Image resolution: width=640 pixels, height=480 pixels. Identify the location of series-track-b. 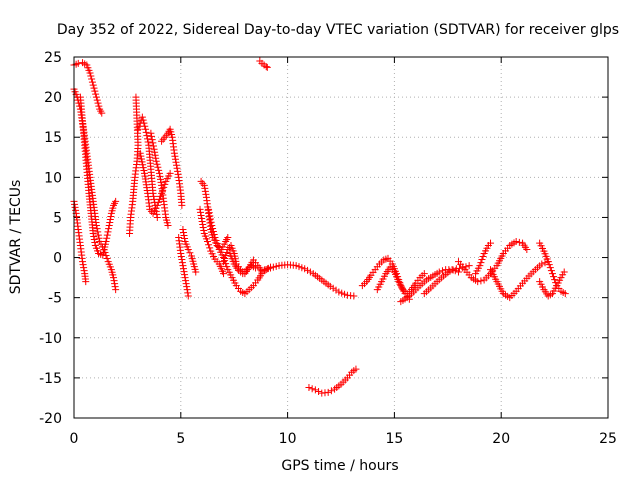
(95, 189).